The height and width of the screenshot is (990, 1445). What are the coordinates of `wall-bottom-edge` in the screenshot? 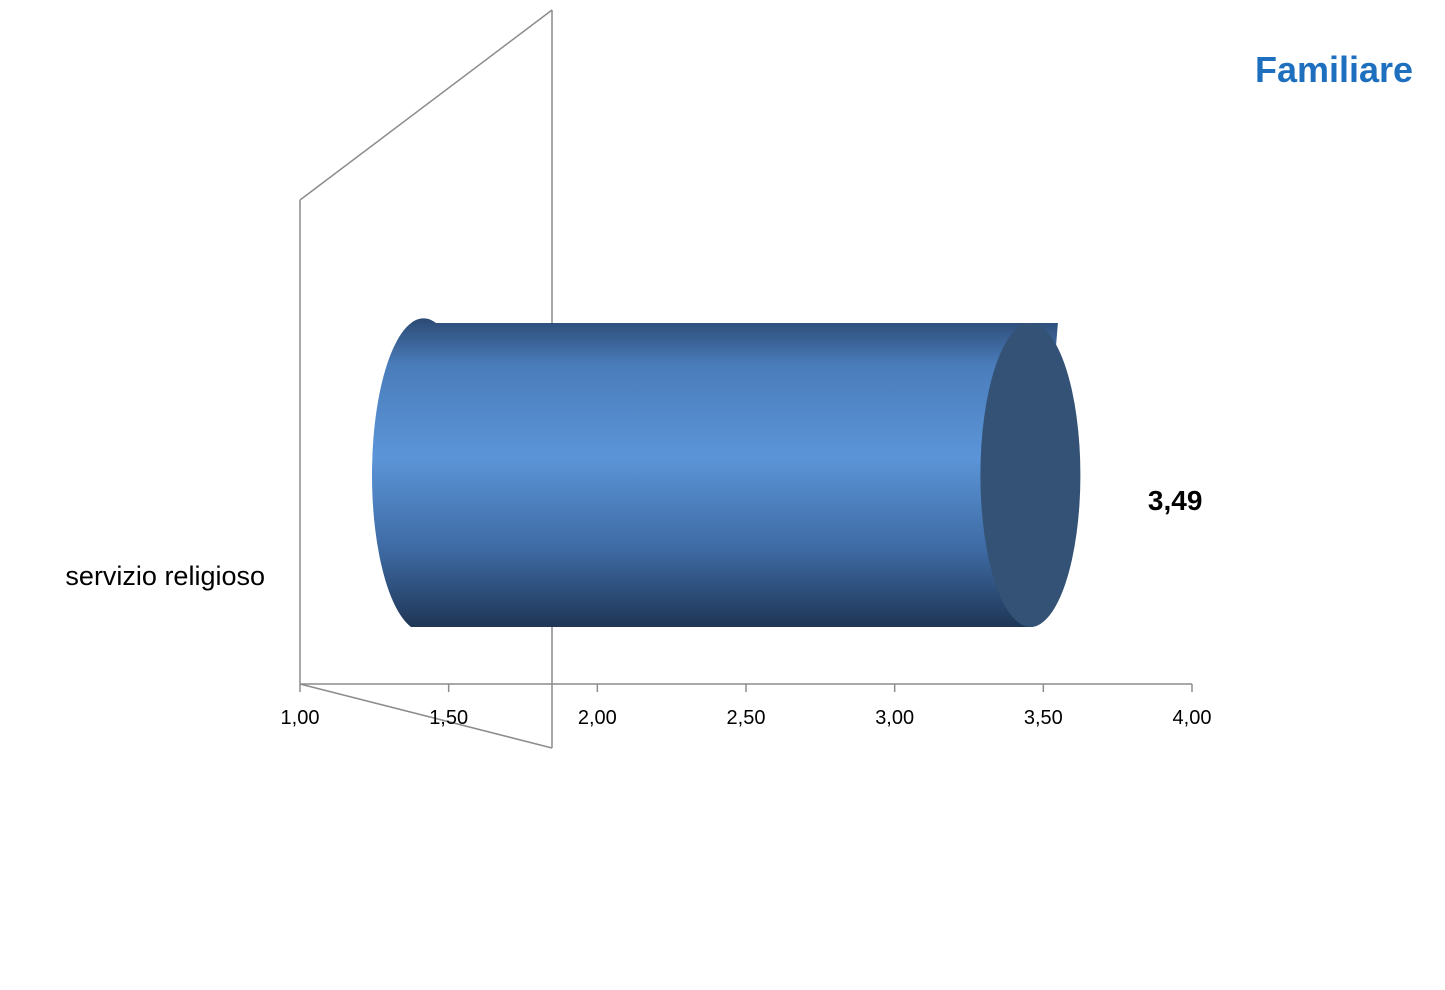 It's located at (426, 716).